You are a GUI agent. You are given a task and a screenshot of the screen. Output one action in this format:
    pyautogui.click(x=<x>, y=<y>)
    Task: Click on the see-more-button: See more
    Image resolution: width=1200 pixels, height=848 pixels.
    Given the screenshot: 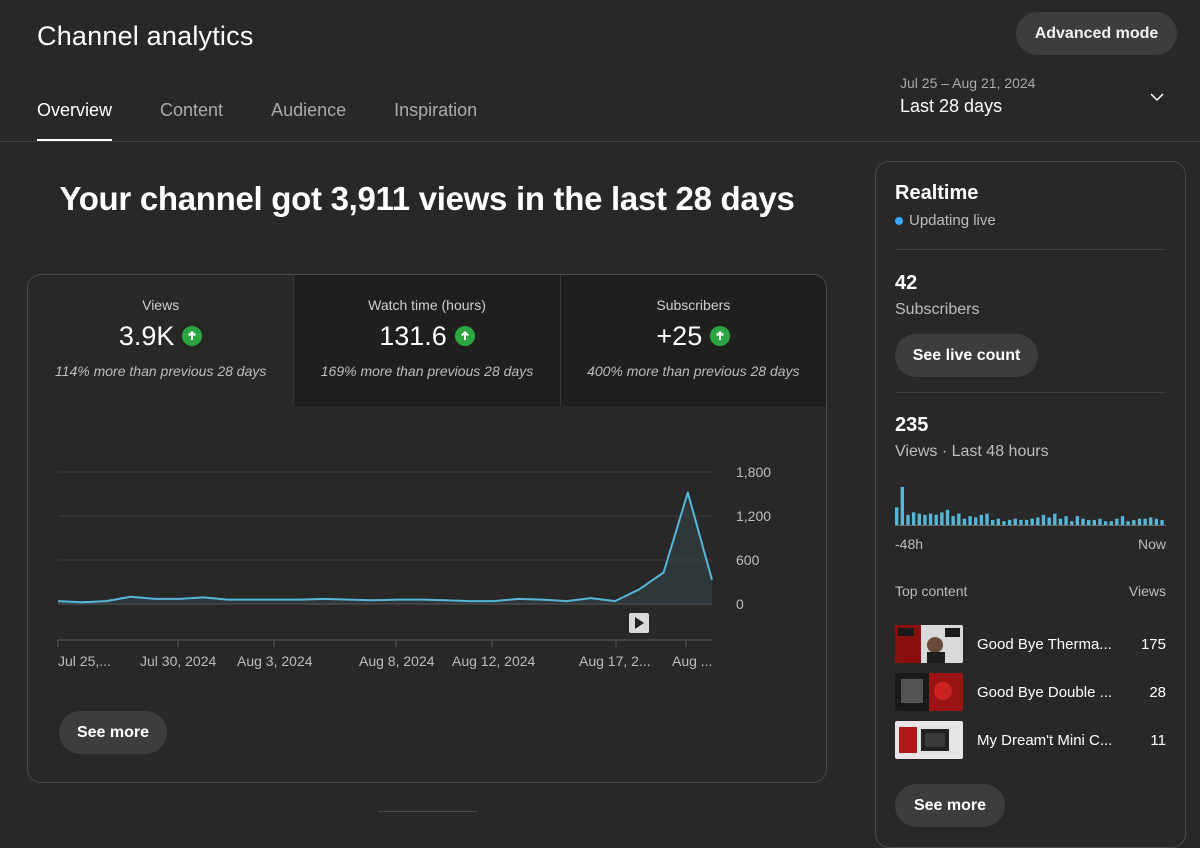 What is the action you would take?
    pyautogui.click(x=113, y=732)
    